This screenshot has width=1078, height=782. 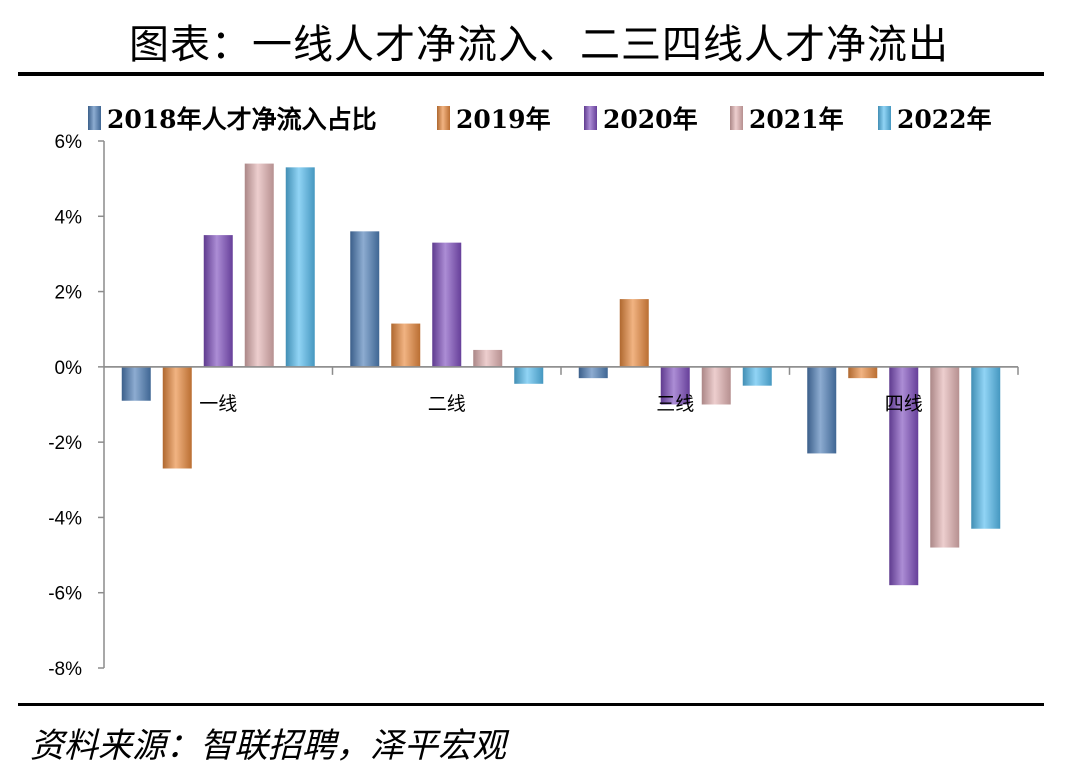 What do you see at coordinates (69, 293) in the screenshot?
I see `y-tick-label: 2%` at bounding box center [69, 293].